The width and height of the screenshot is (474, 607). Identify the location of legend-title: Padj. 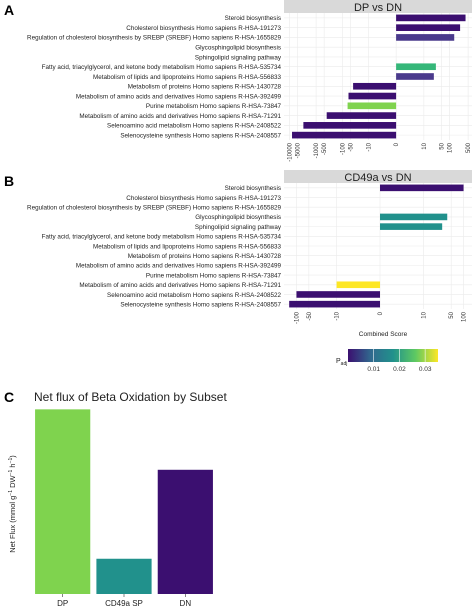
(341, 362).